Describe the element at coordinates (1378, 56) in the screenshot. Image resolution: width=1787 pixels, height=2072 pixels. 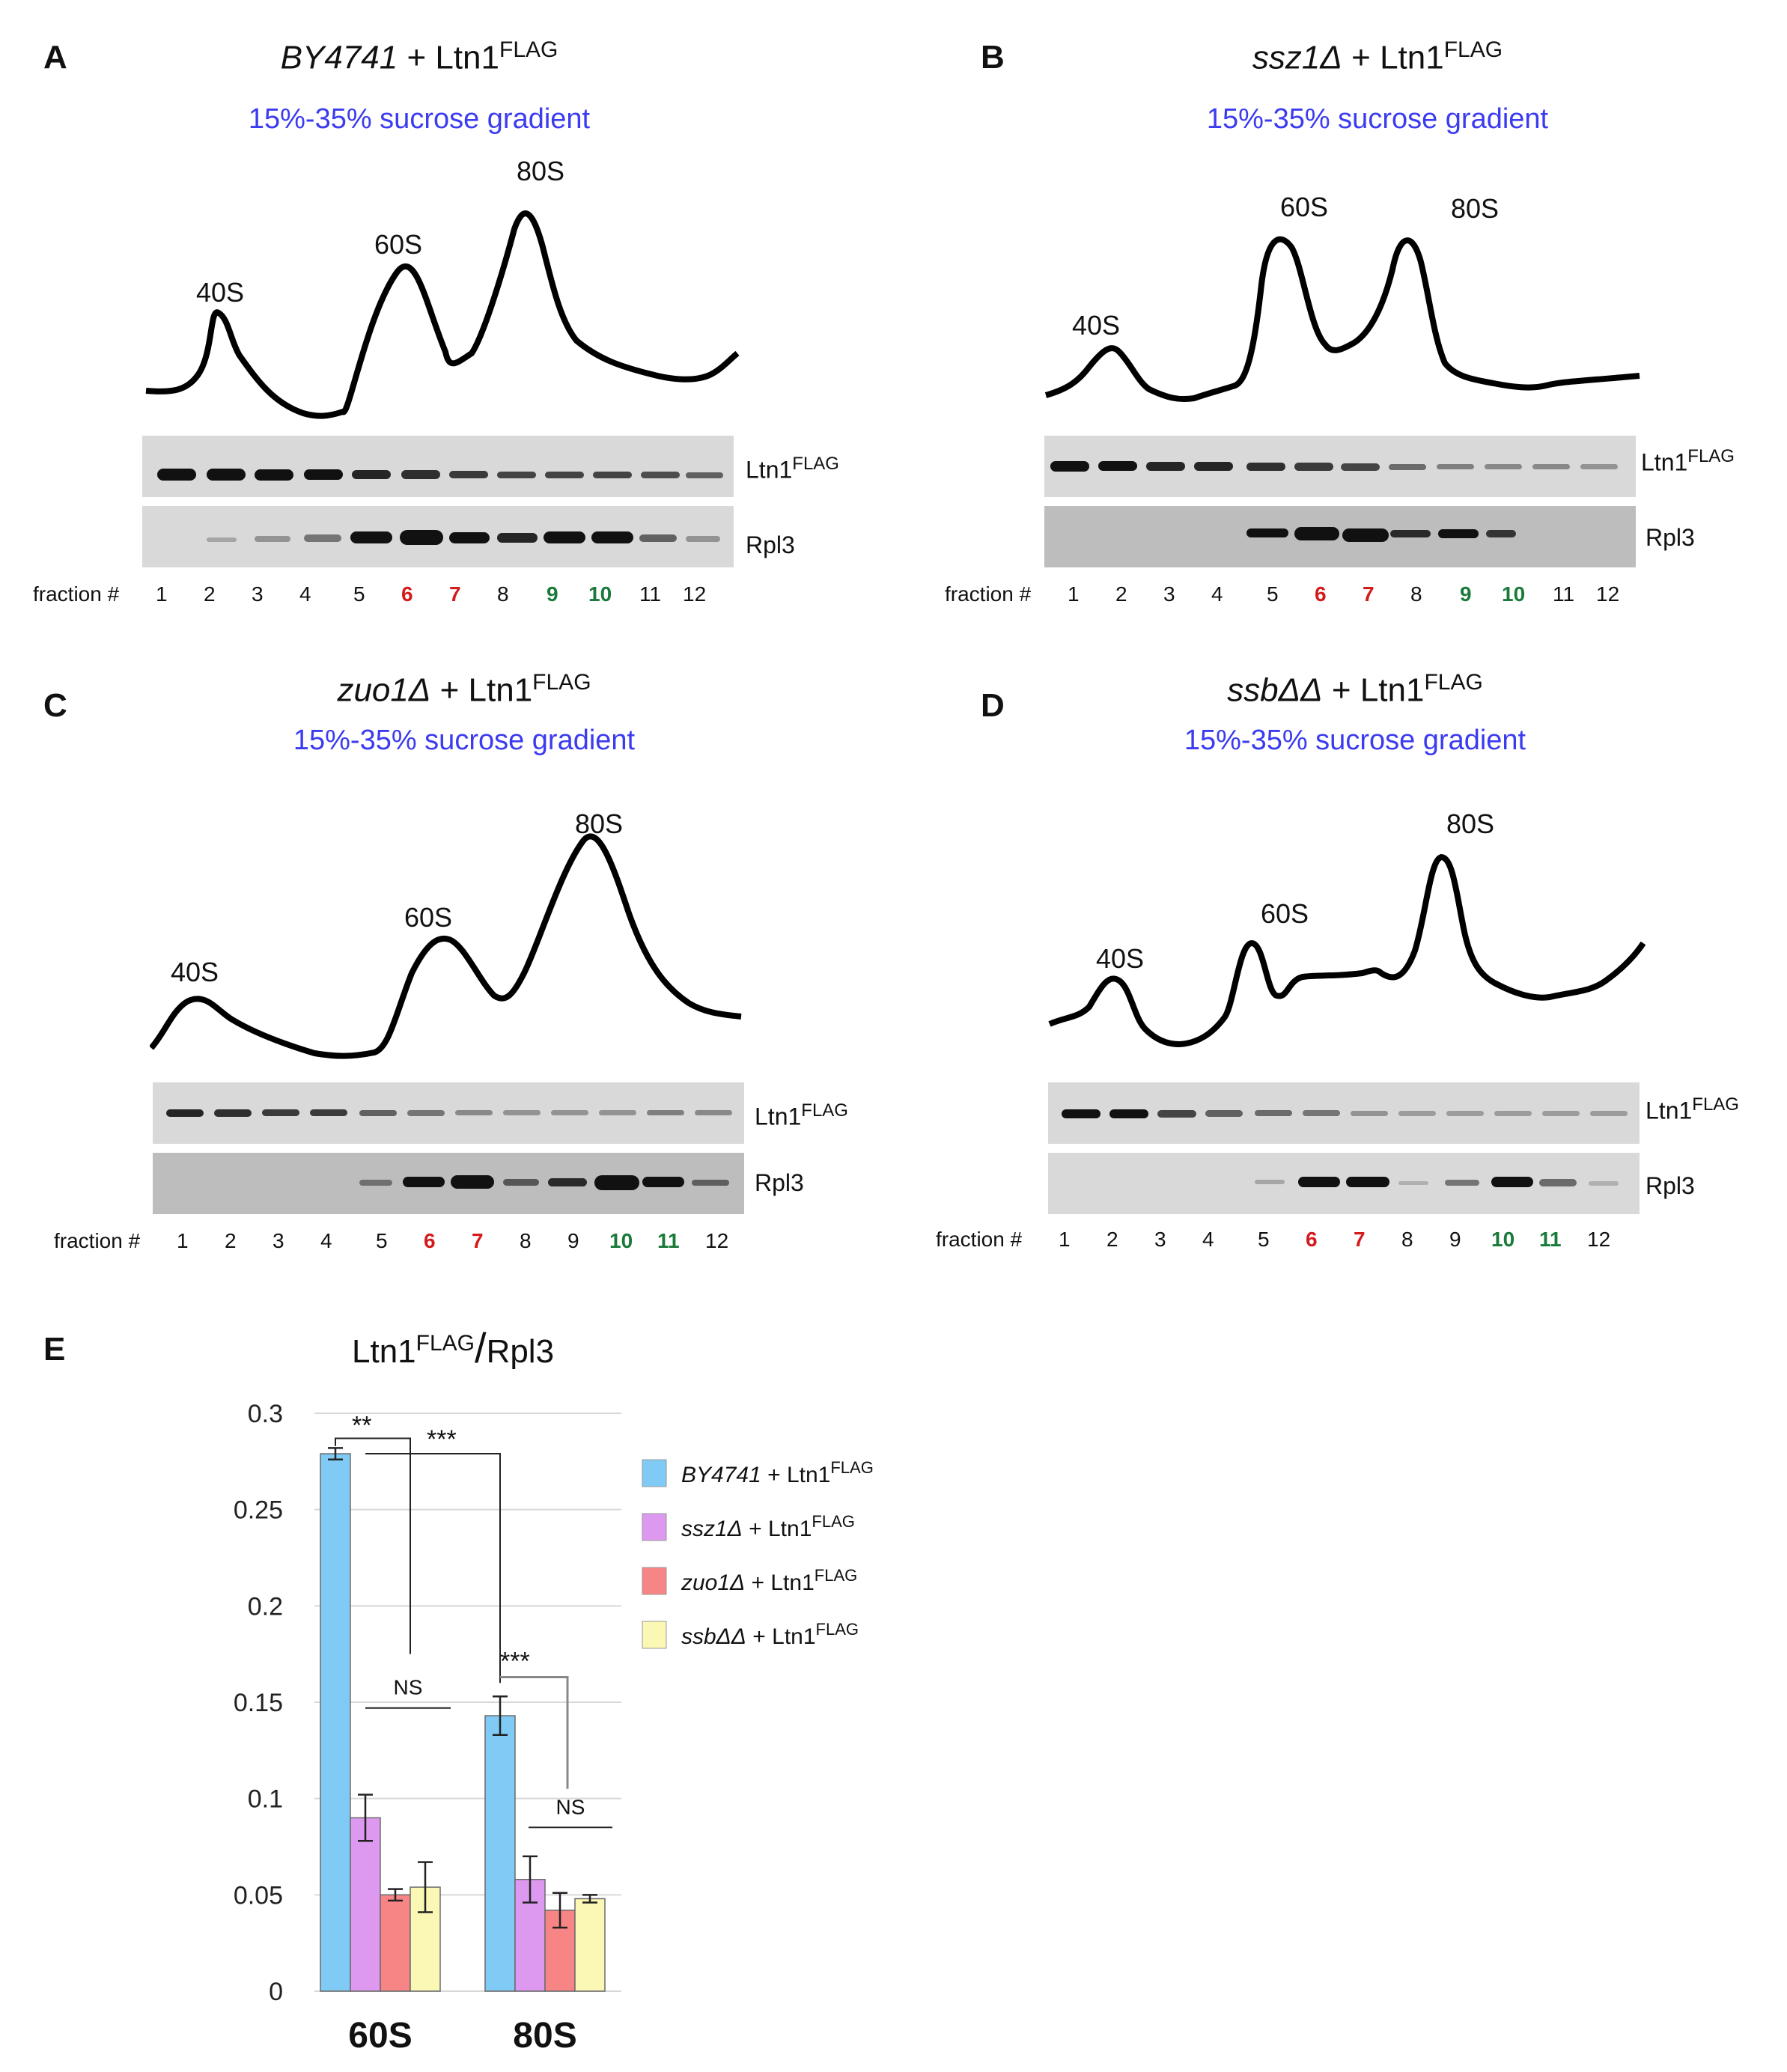
I see `panel-title: ssz1Δ + Ltn1FLAG` at that location.